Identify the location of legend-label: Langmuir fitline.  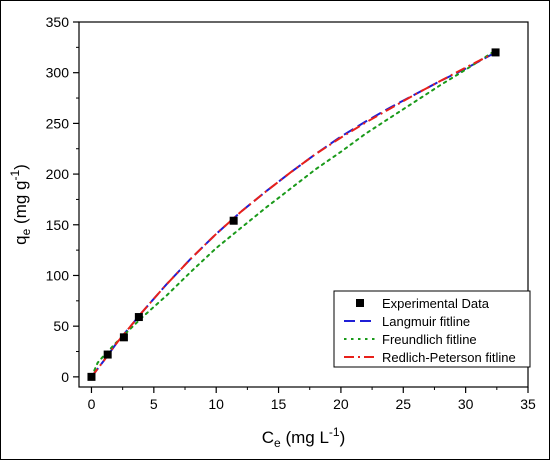
(426, 321).